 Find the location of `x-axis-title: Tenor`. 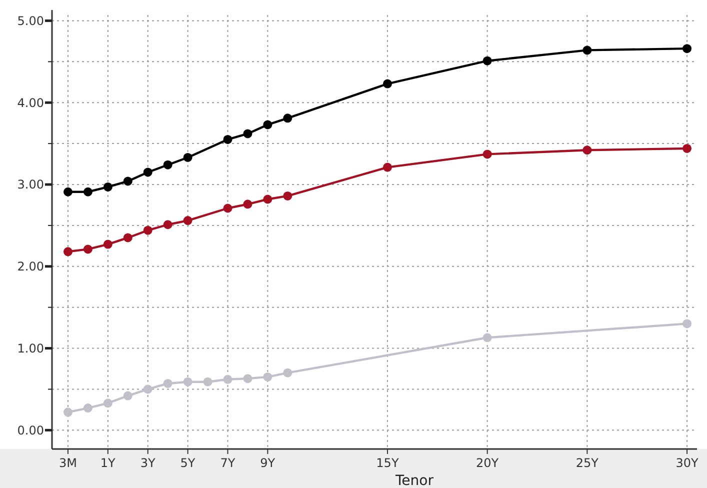

x-axis-title: Tenor is located at coordinates (414, 480).